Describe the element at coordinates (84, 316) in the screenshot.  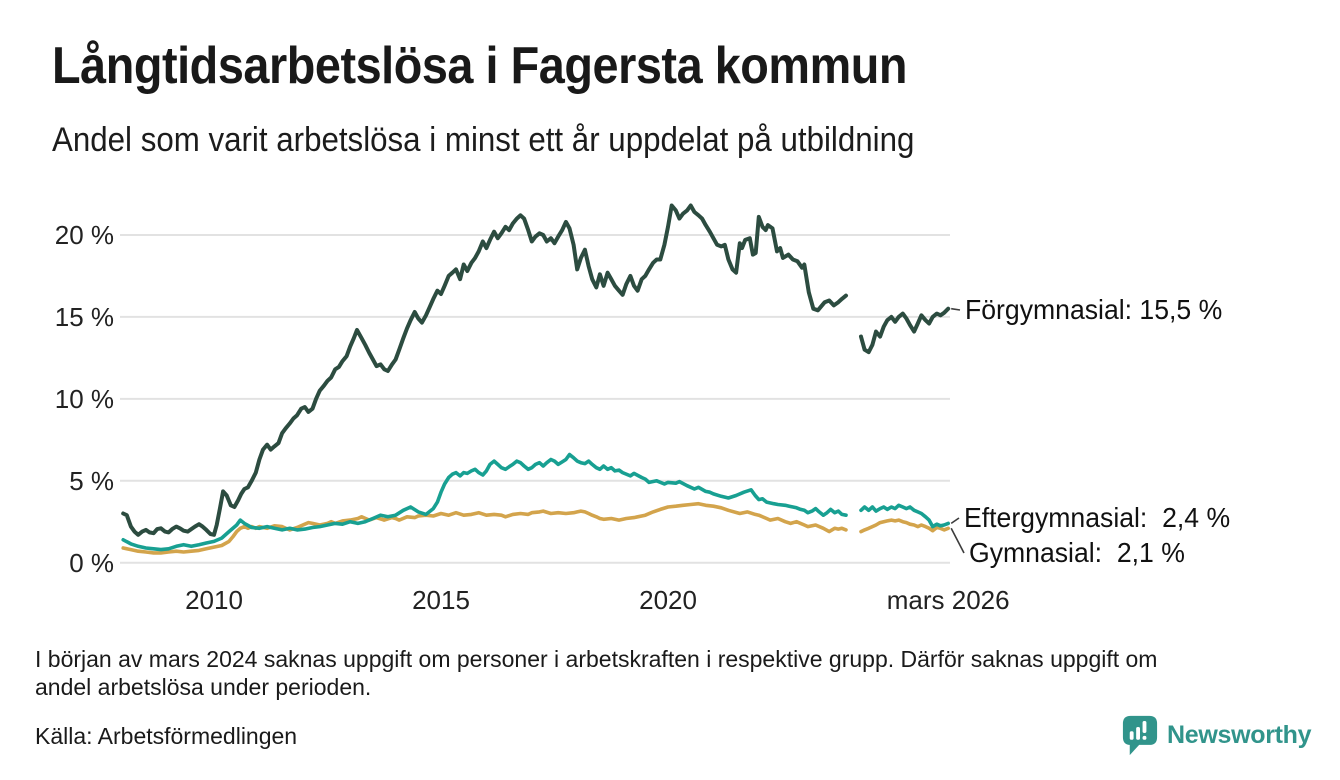
I see `y-axis-label-15: 15 %` at that location.